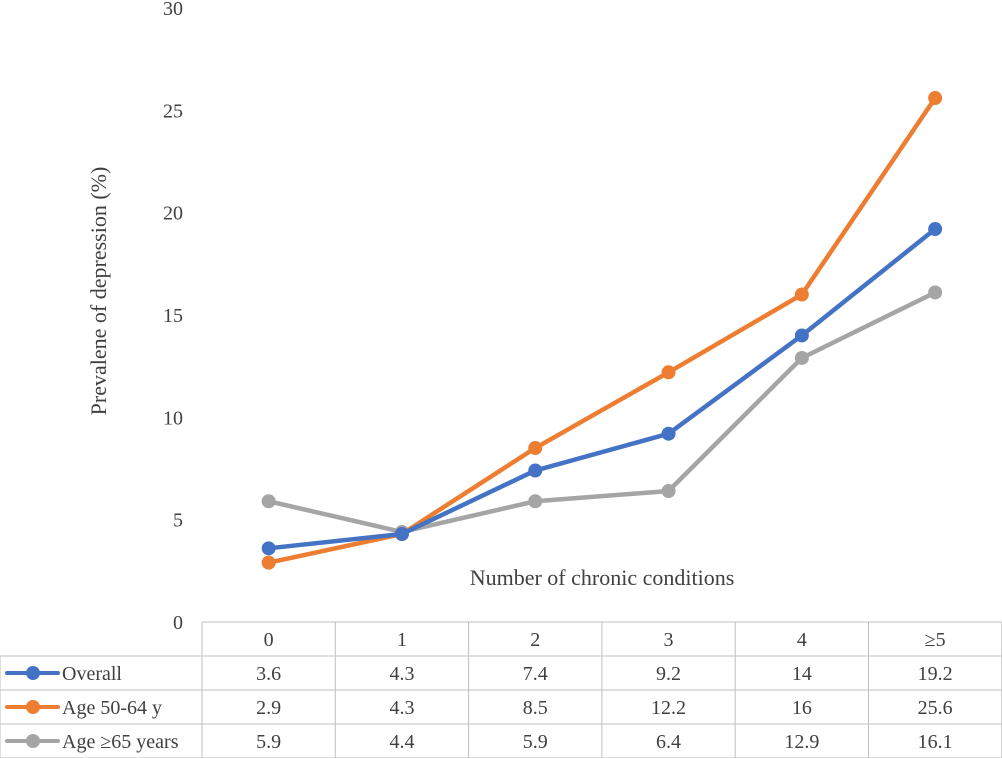 The height and width of the screenshot is (758, 1002). What do you see at coordinates (269, 640) in the screenshot?
I see `x-category-label: 0` at bounding box center [269, 640].